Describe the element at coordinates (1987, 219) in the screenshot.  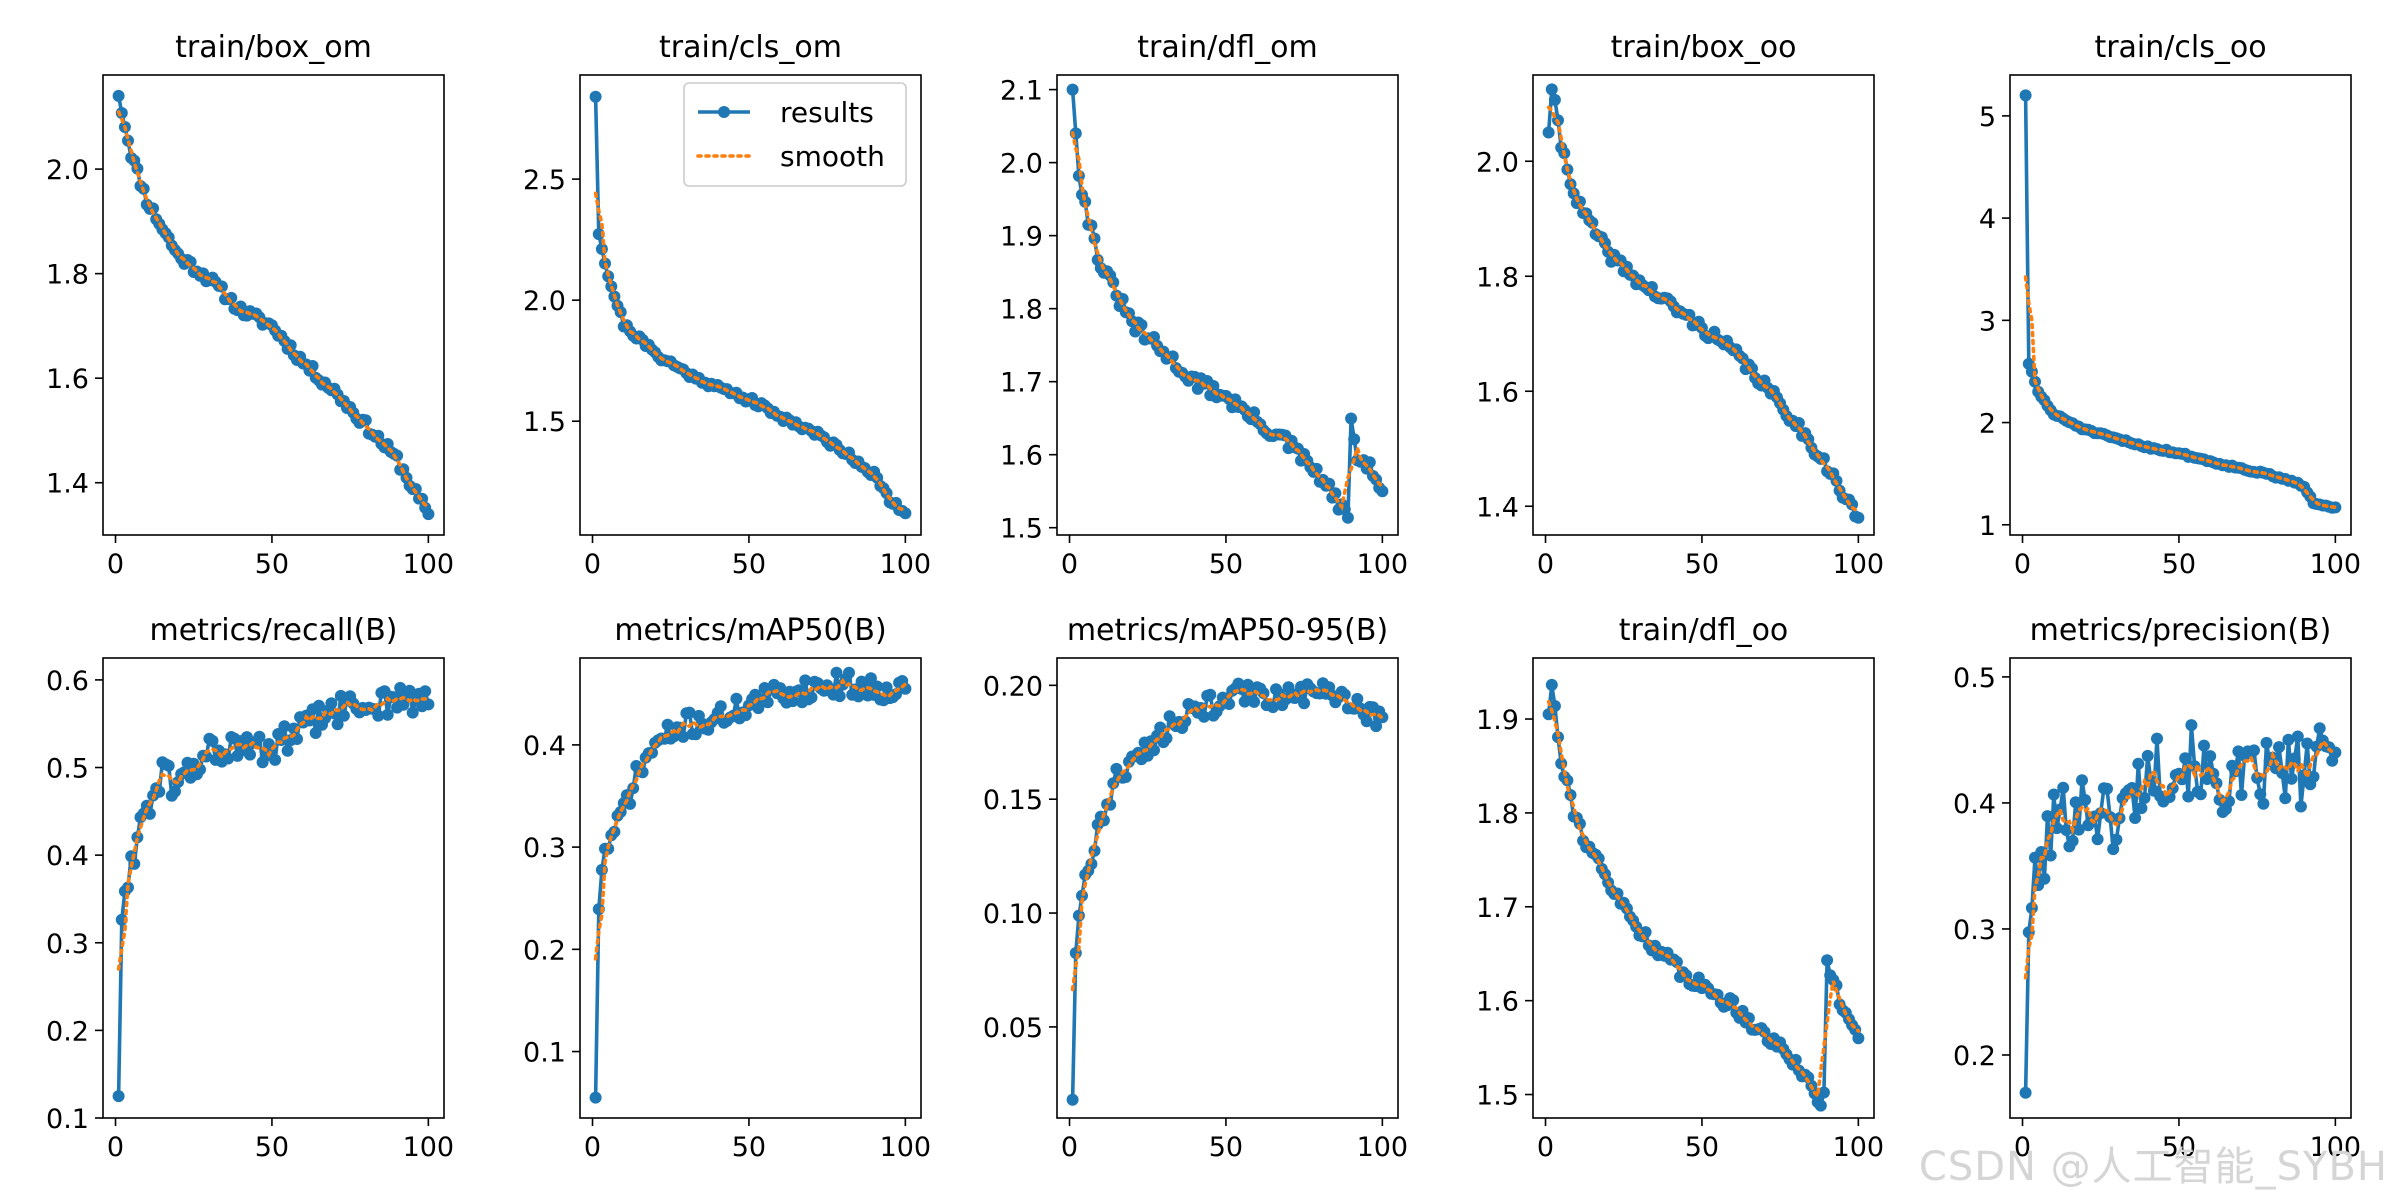
I see `y-tick-label: 4` at that location.